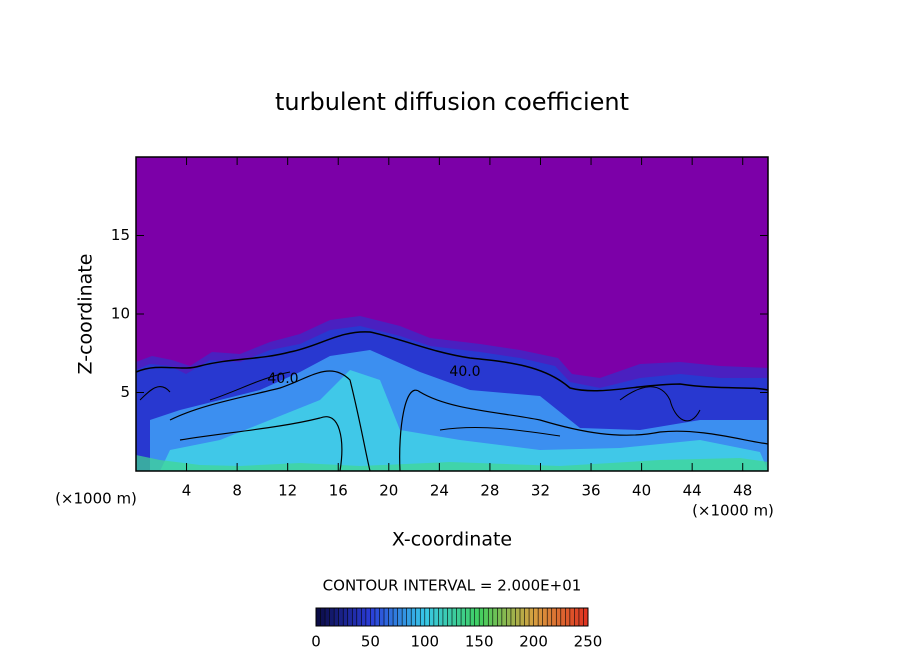 The width and height of the screenshot is (904, 658). I want to click on x-tick-label: 16, so click(338, 491).